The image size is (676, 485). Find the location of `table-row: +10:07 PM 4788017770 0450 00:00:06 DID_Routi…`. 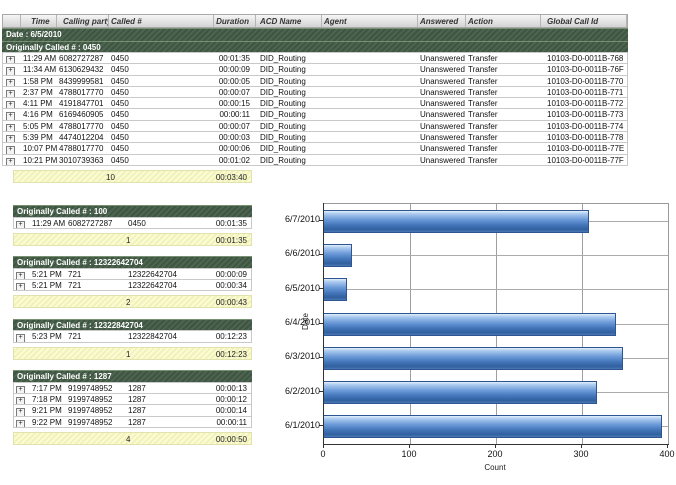

table-row: +10:07 PM 4788017770 0450 00:00:06 DID_Routi… is located at coordinates (315, 148).